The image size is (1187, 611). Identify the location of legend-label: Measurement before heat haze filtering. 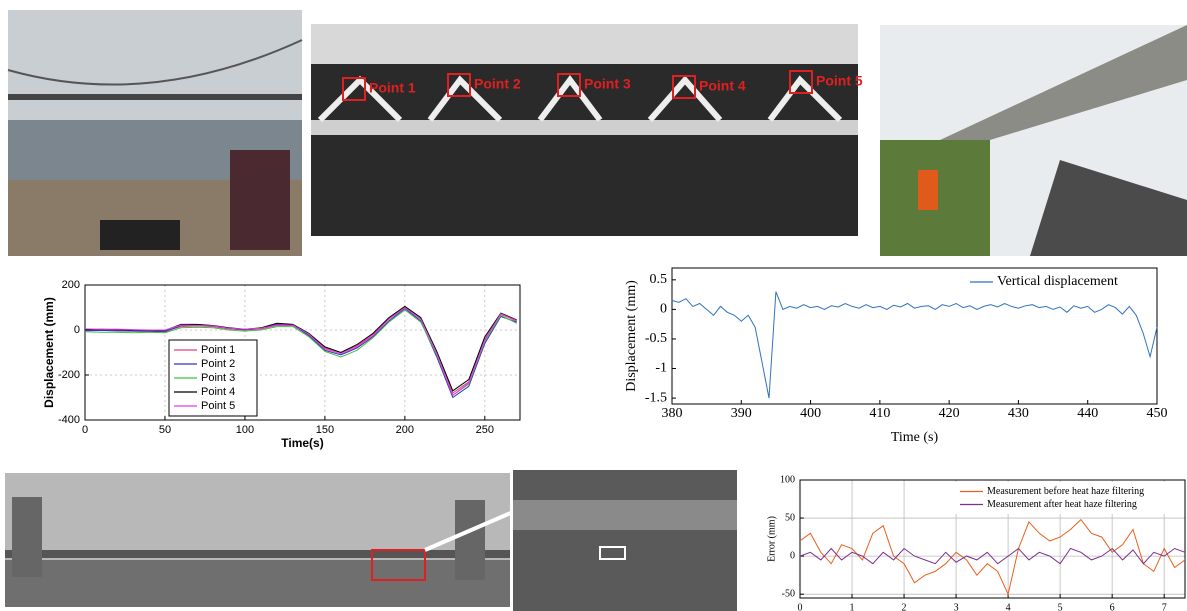
(1065, 491).